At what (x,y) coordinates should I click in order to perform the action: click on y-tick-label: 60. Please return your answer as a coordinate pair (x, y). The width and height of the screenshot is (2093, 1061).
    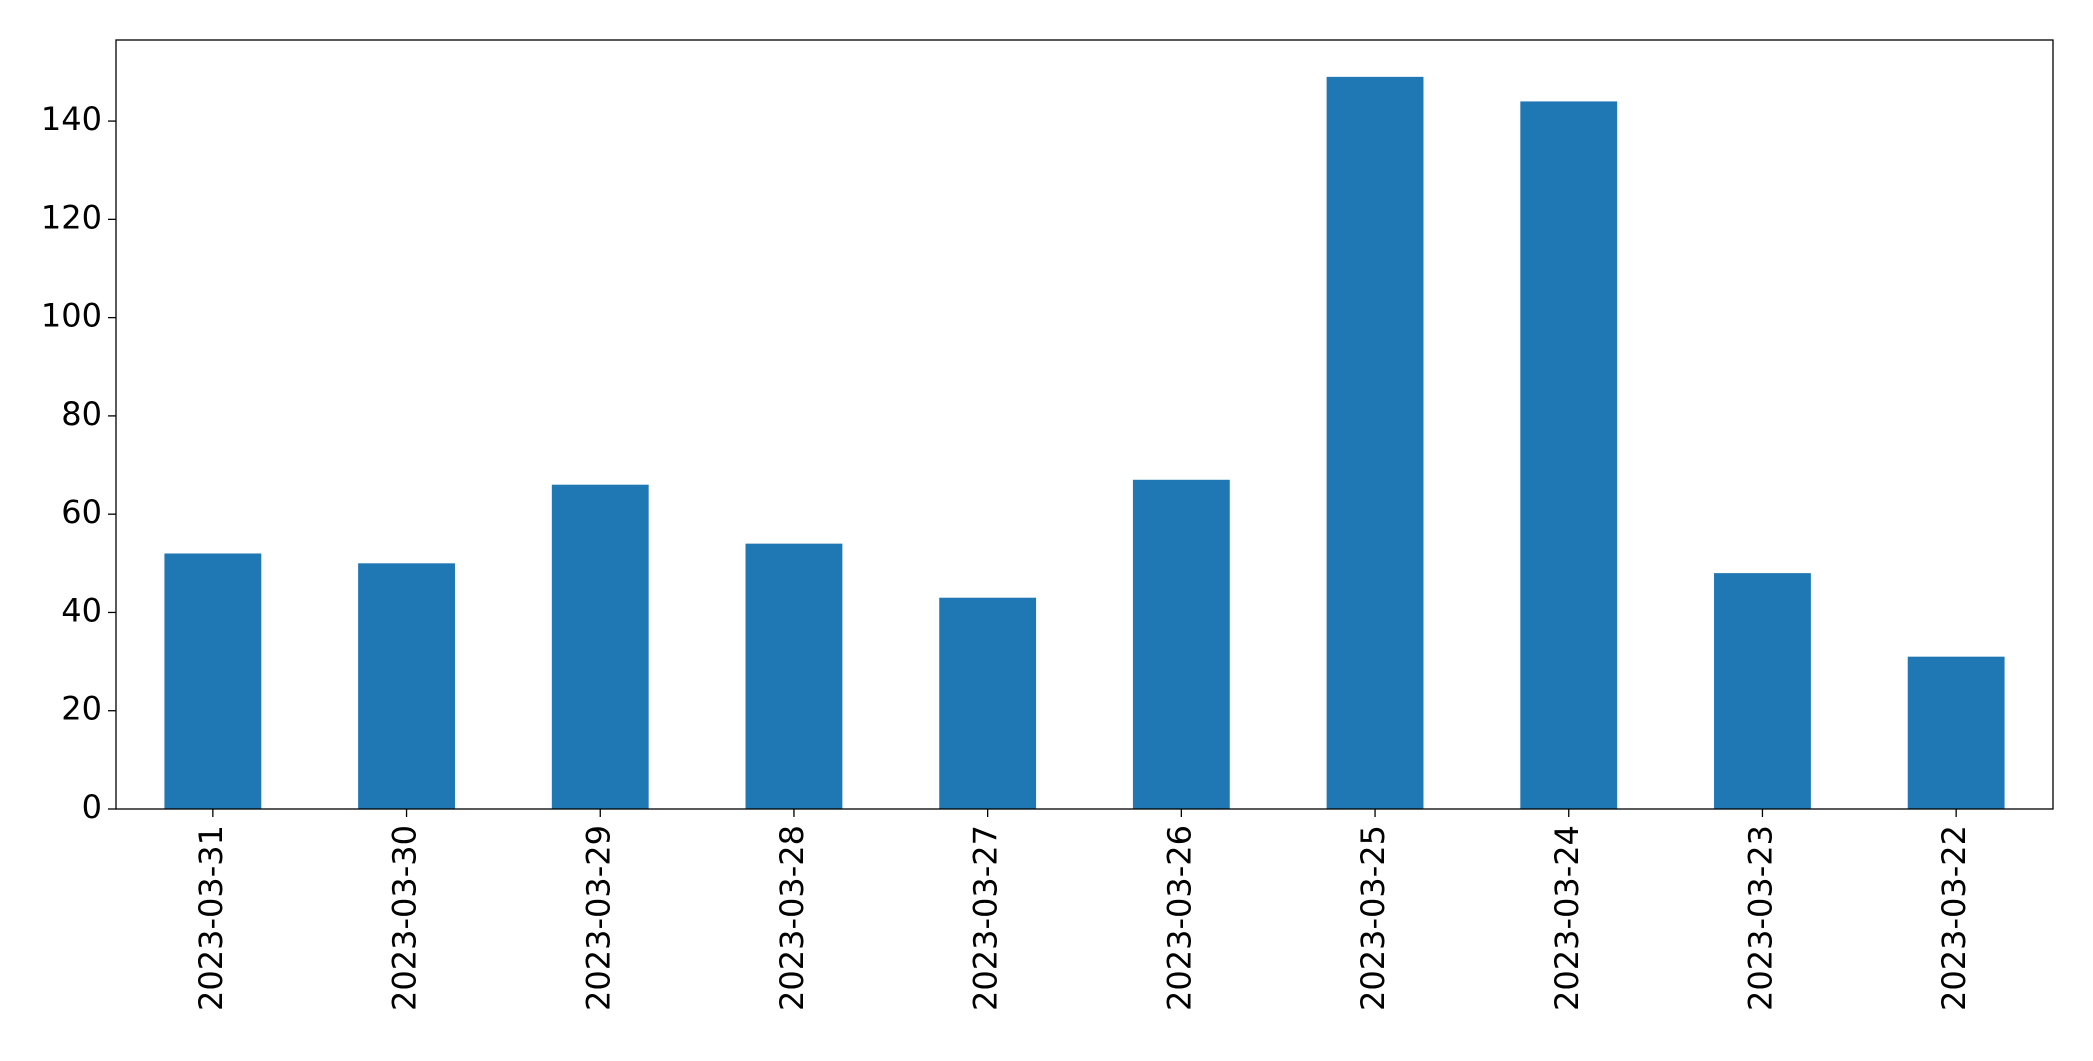
    Looking at the image, I should click on (81, 512).